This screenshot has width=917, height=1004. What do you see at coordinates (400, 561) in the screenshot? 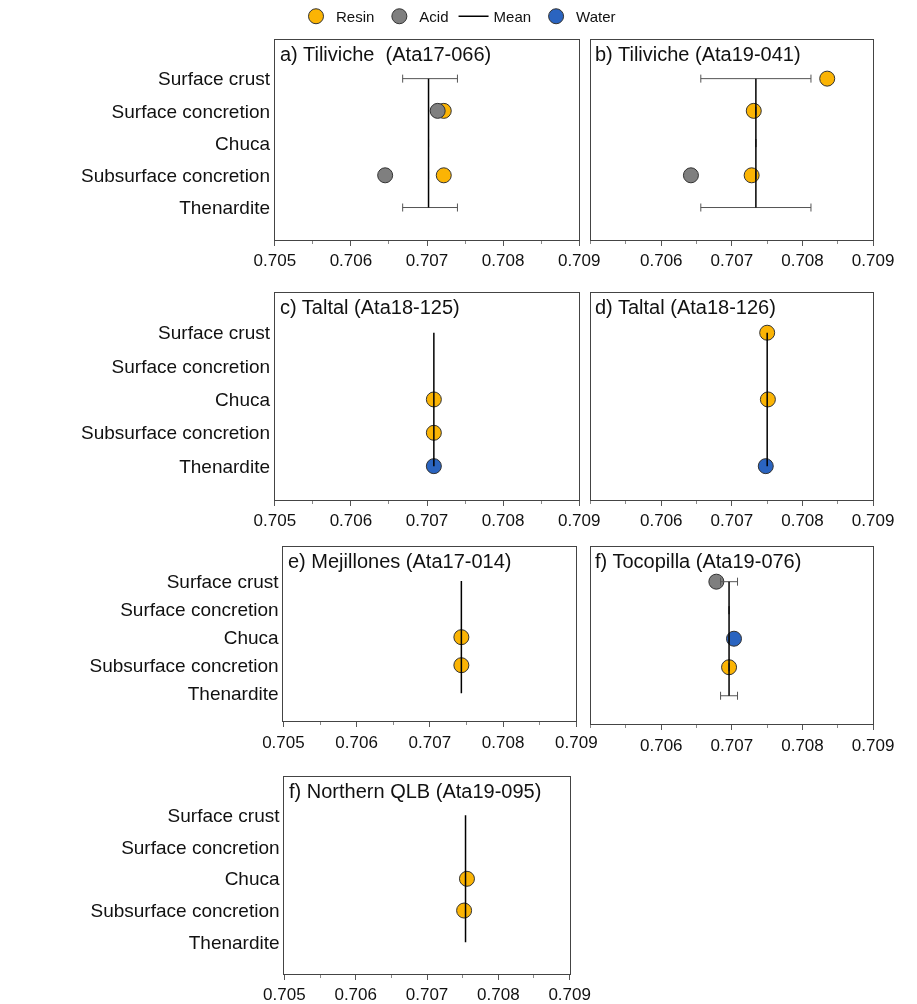
I see `chart-title: e) Mejillones (Ata17-014)` at bounding box center [400, 561].